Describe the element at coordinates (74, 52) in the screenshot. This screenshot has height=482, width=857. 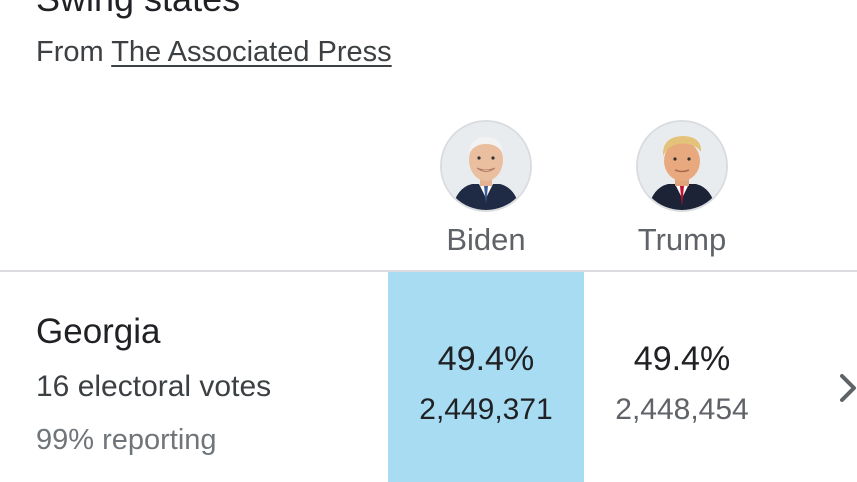
I see `source-prefix: From` at that location.